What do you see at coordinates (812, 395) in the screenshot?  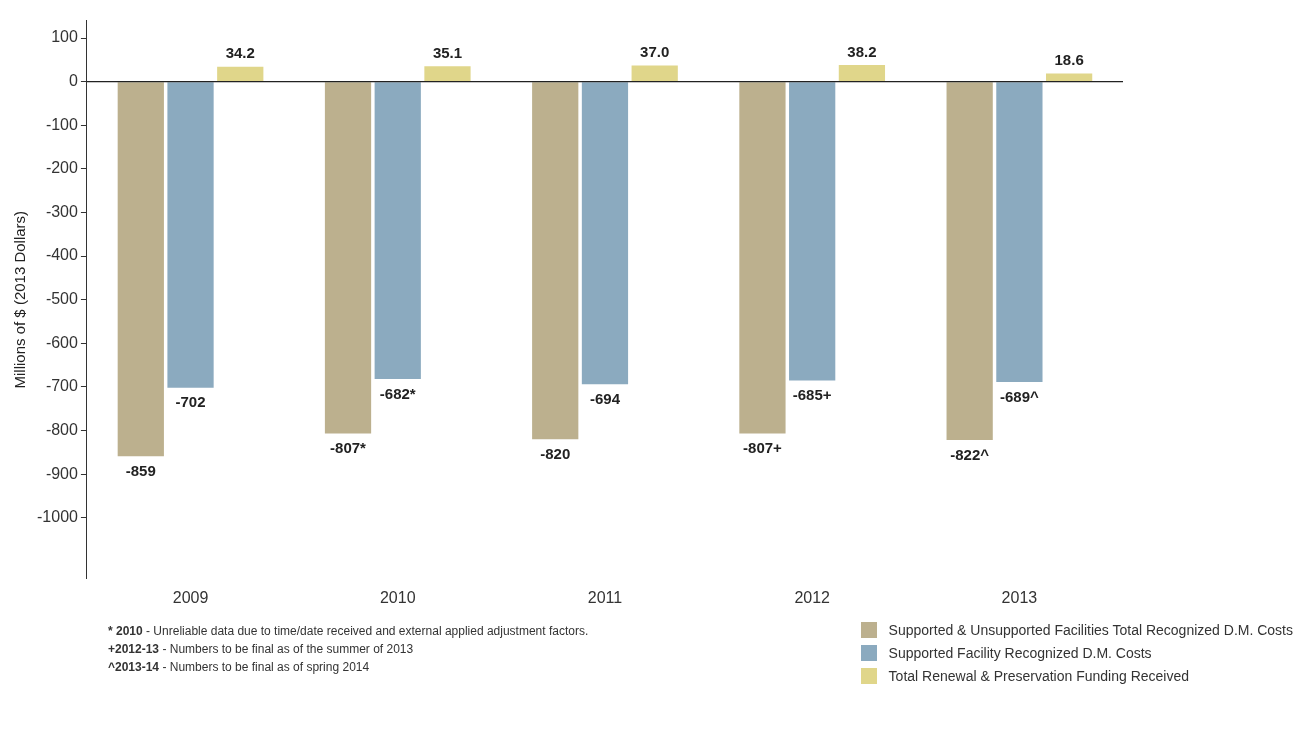 I see `data-label: -685+` at bounding box center [812, 395].